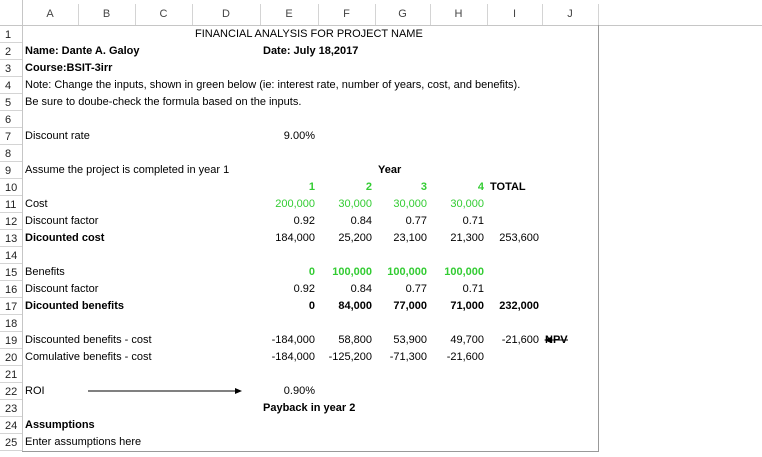 The height and width of the screenshot is (457, 762). I want to click on cell: 25,200, so click(355, 238).